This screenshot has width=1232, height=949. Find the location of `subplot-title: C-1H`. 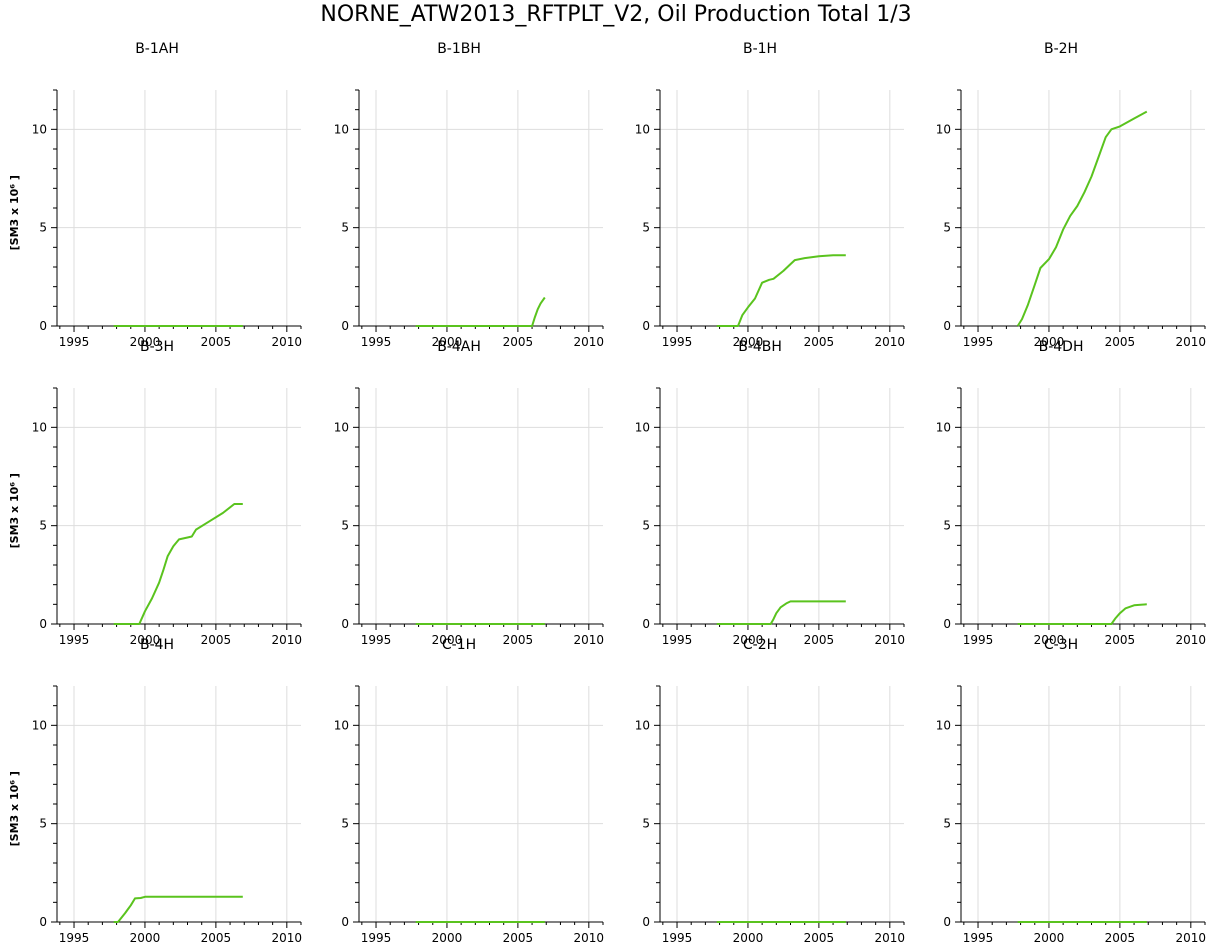

subplot-title: C-1H is located at coordinates (459, 645).